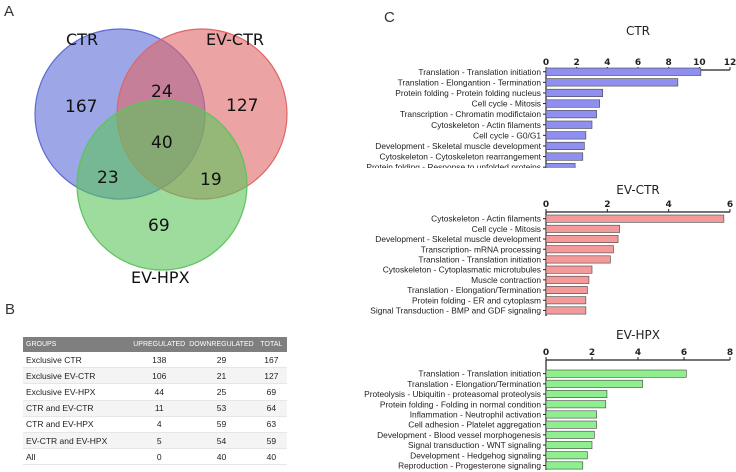 The height and width of the screenshot is (472, 736). I want to click on category-label: Cytoskeleton - Actin filaments, so click(486, 219).